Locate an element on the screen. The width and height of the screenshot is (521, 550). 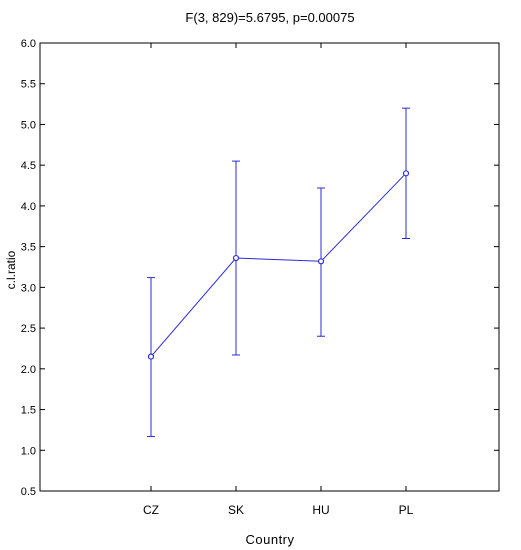
y-tick-label: 3.5 is located at coordinates (28, 248).